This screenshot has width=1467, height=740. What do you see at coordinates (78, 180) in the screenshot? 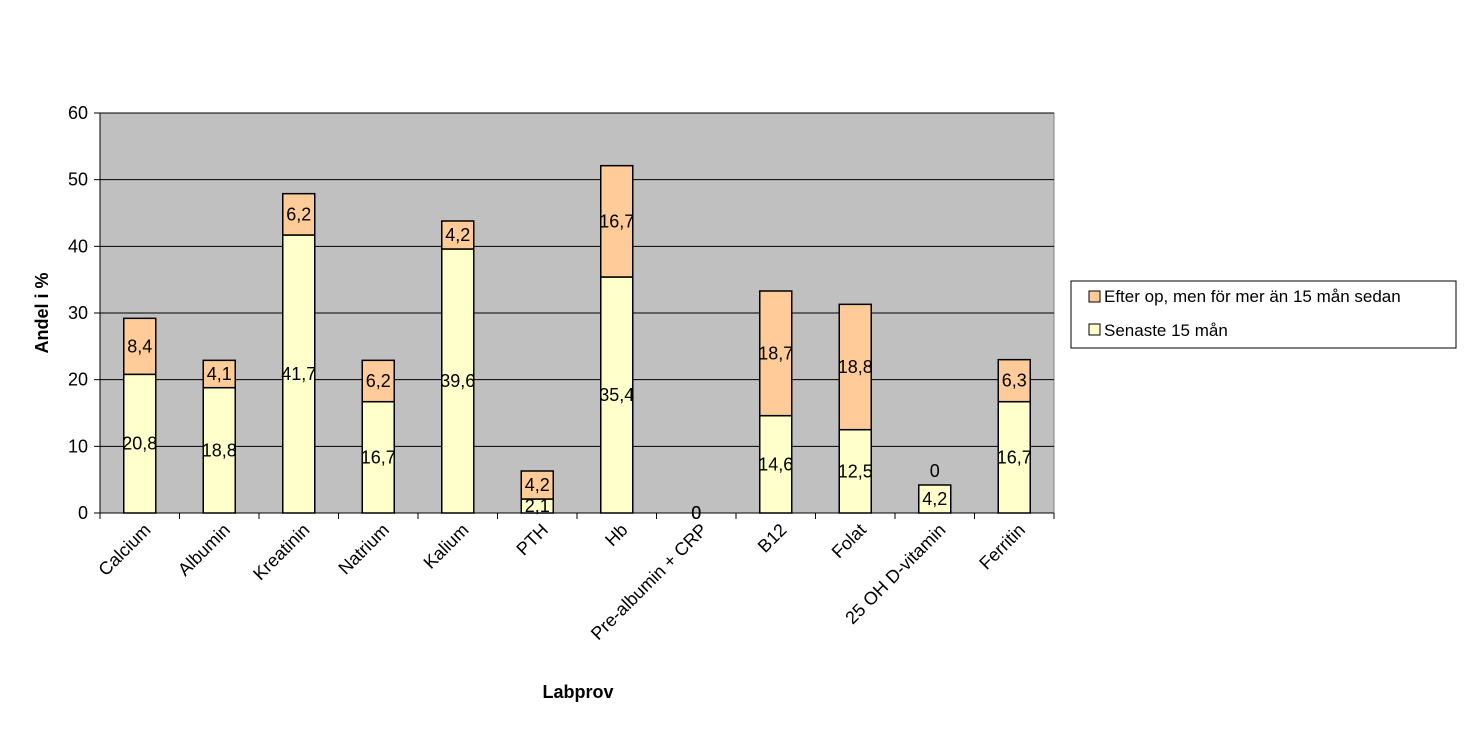
I see `y-tick-label: 50` at bounding box center [78, 180].